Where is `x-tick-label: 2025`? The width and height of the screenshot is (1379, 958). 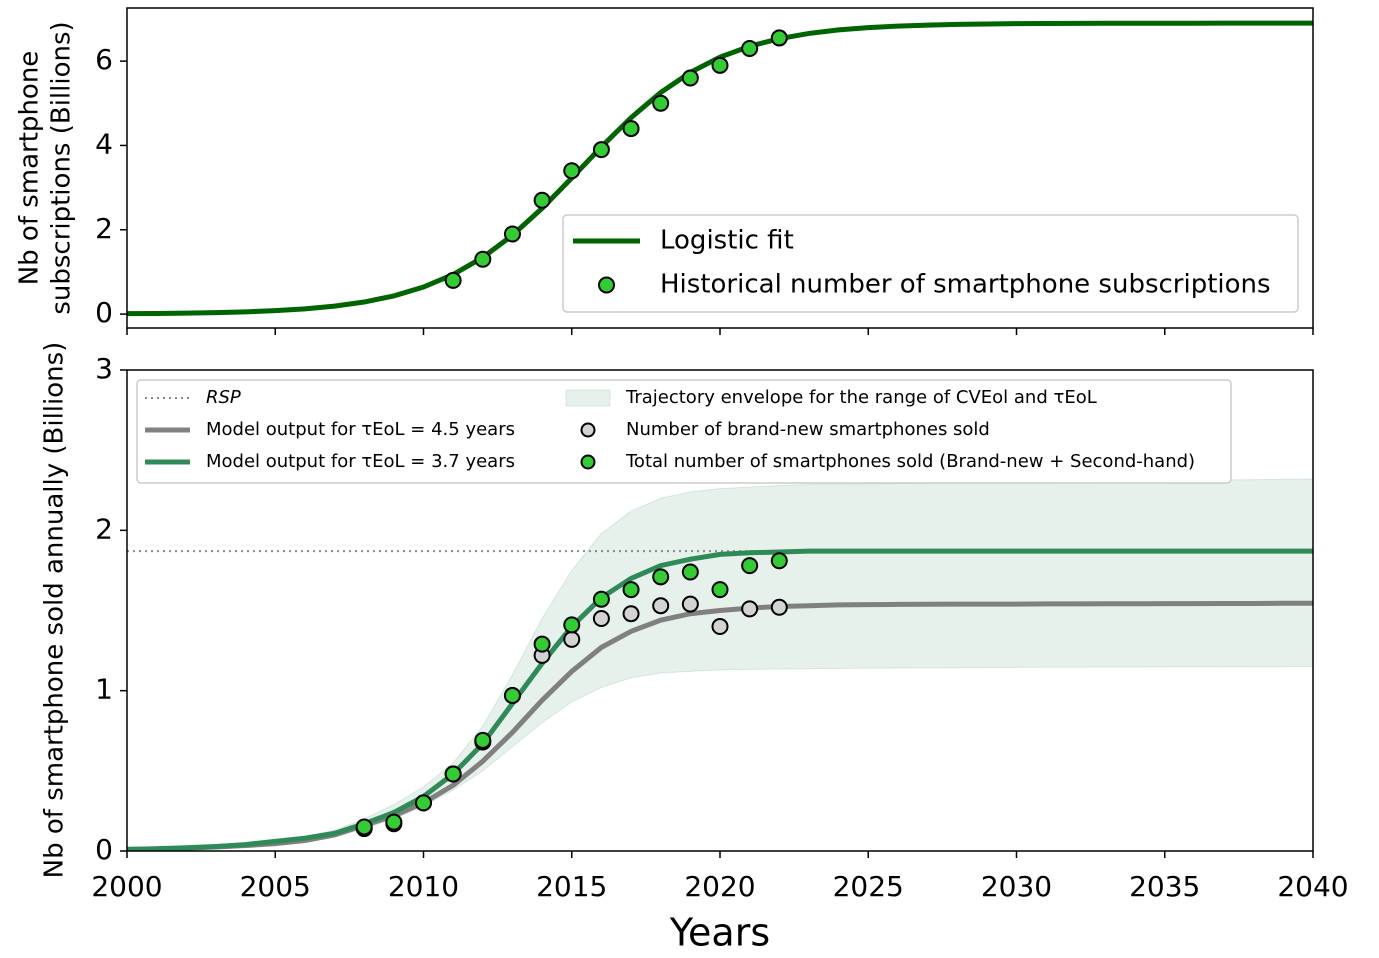
x-tick-label: 2025 is located at coordinates (868, 886).